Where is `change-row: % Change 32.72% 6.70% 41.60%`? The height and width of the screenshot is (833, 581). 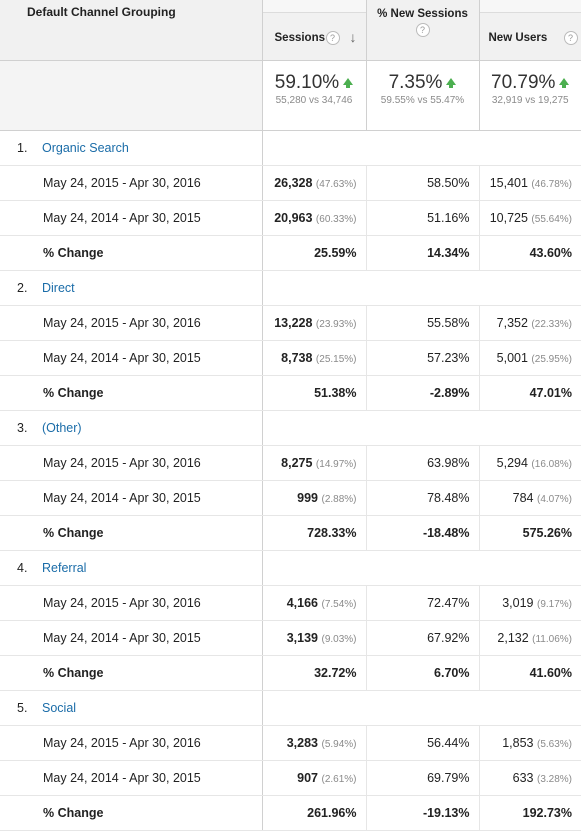
change-row: % Change 32.72% 6.70% 41.60% is located at coordinates (290, 673).